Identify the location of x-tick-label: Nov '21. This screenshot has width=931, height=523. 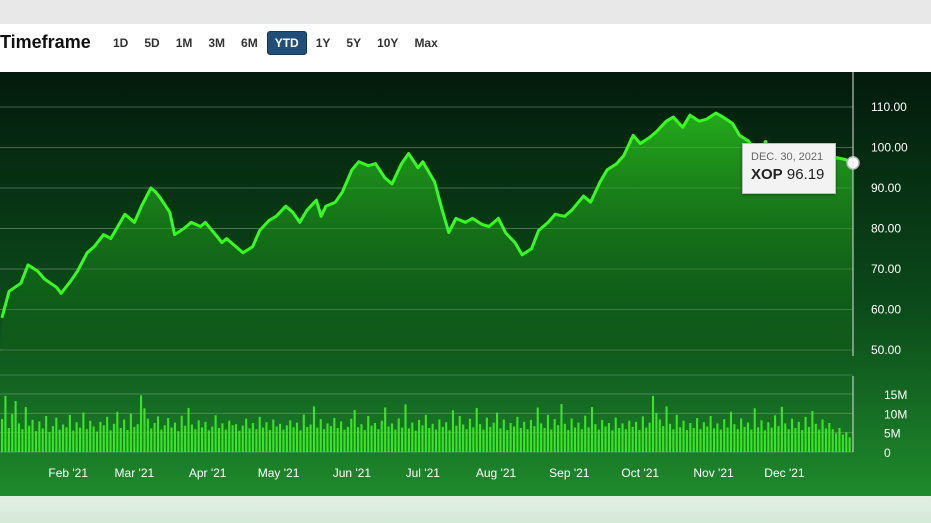
(713, 473).